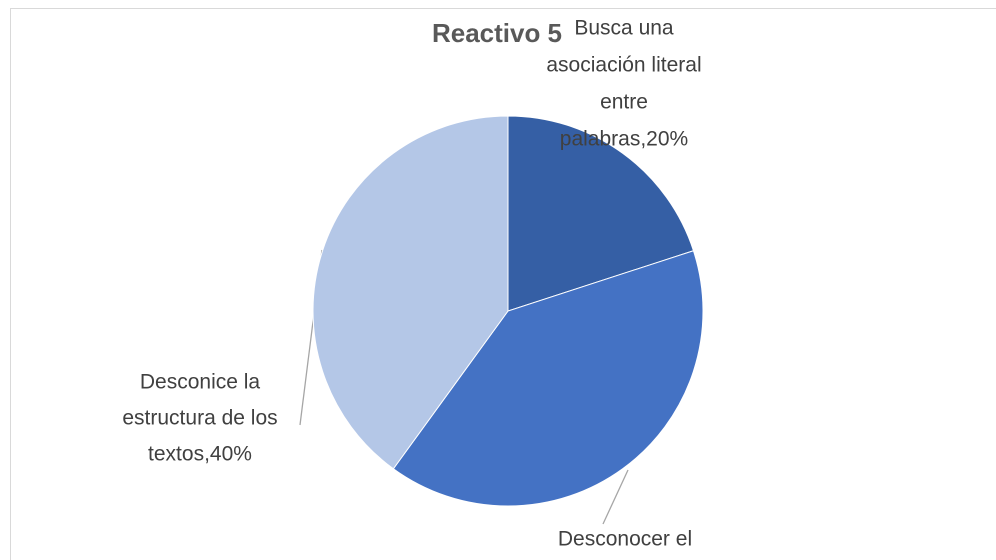  I want to click on data-label: textos,40%, so click(200, 454).